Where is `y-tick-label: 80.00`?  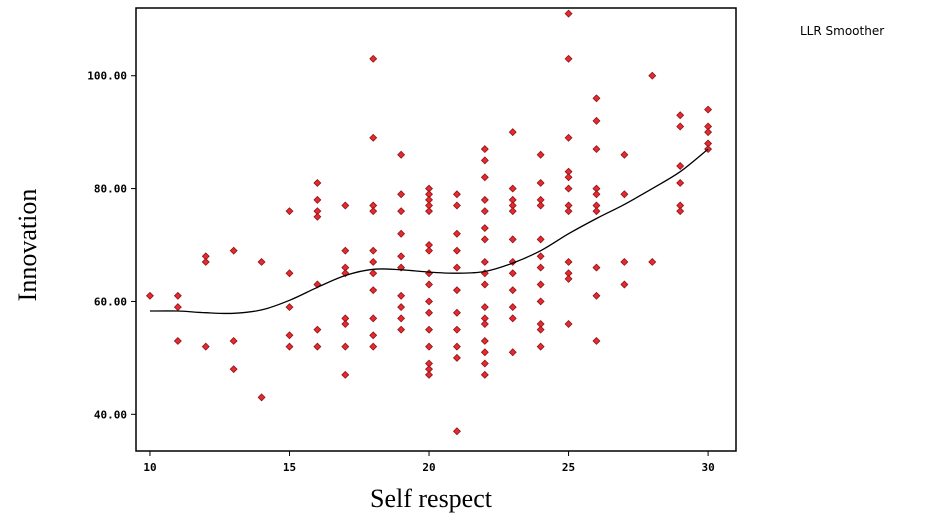 y-tick-label: 80.00 is located at coordinates (110, 189).